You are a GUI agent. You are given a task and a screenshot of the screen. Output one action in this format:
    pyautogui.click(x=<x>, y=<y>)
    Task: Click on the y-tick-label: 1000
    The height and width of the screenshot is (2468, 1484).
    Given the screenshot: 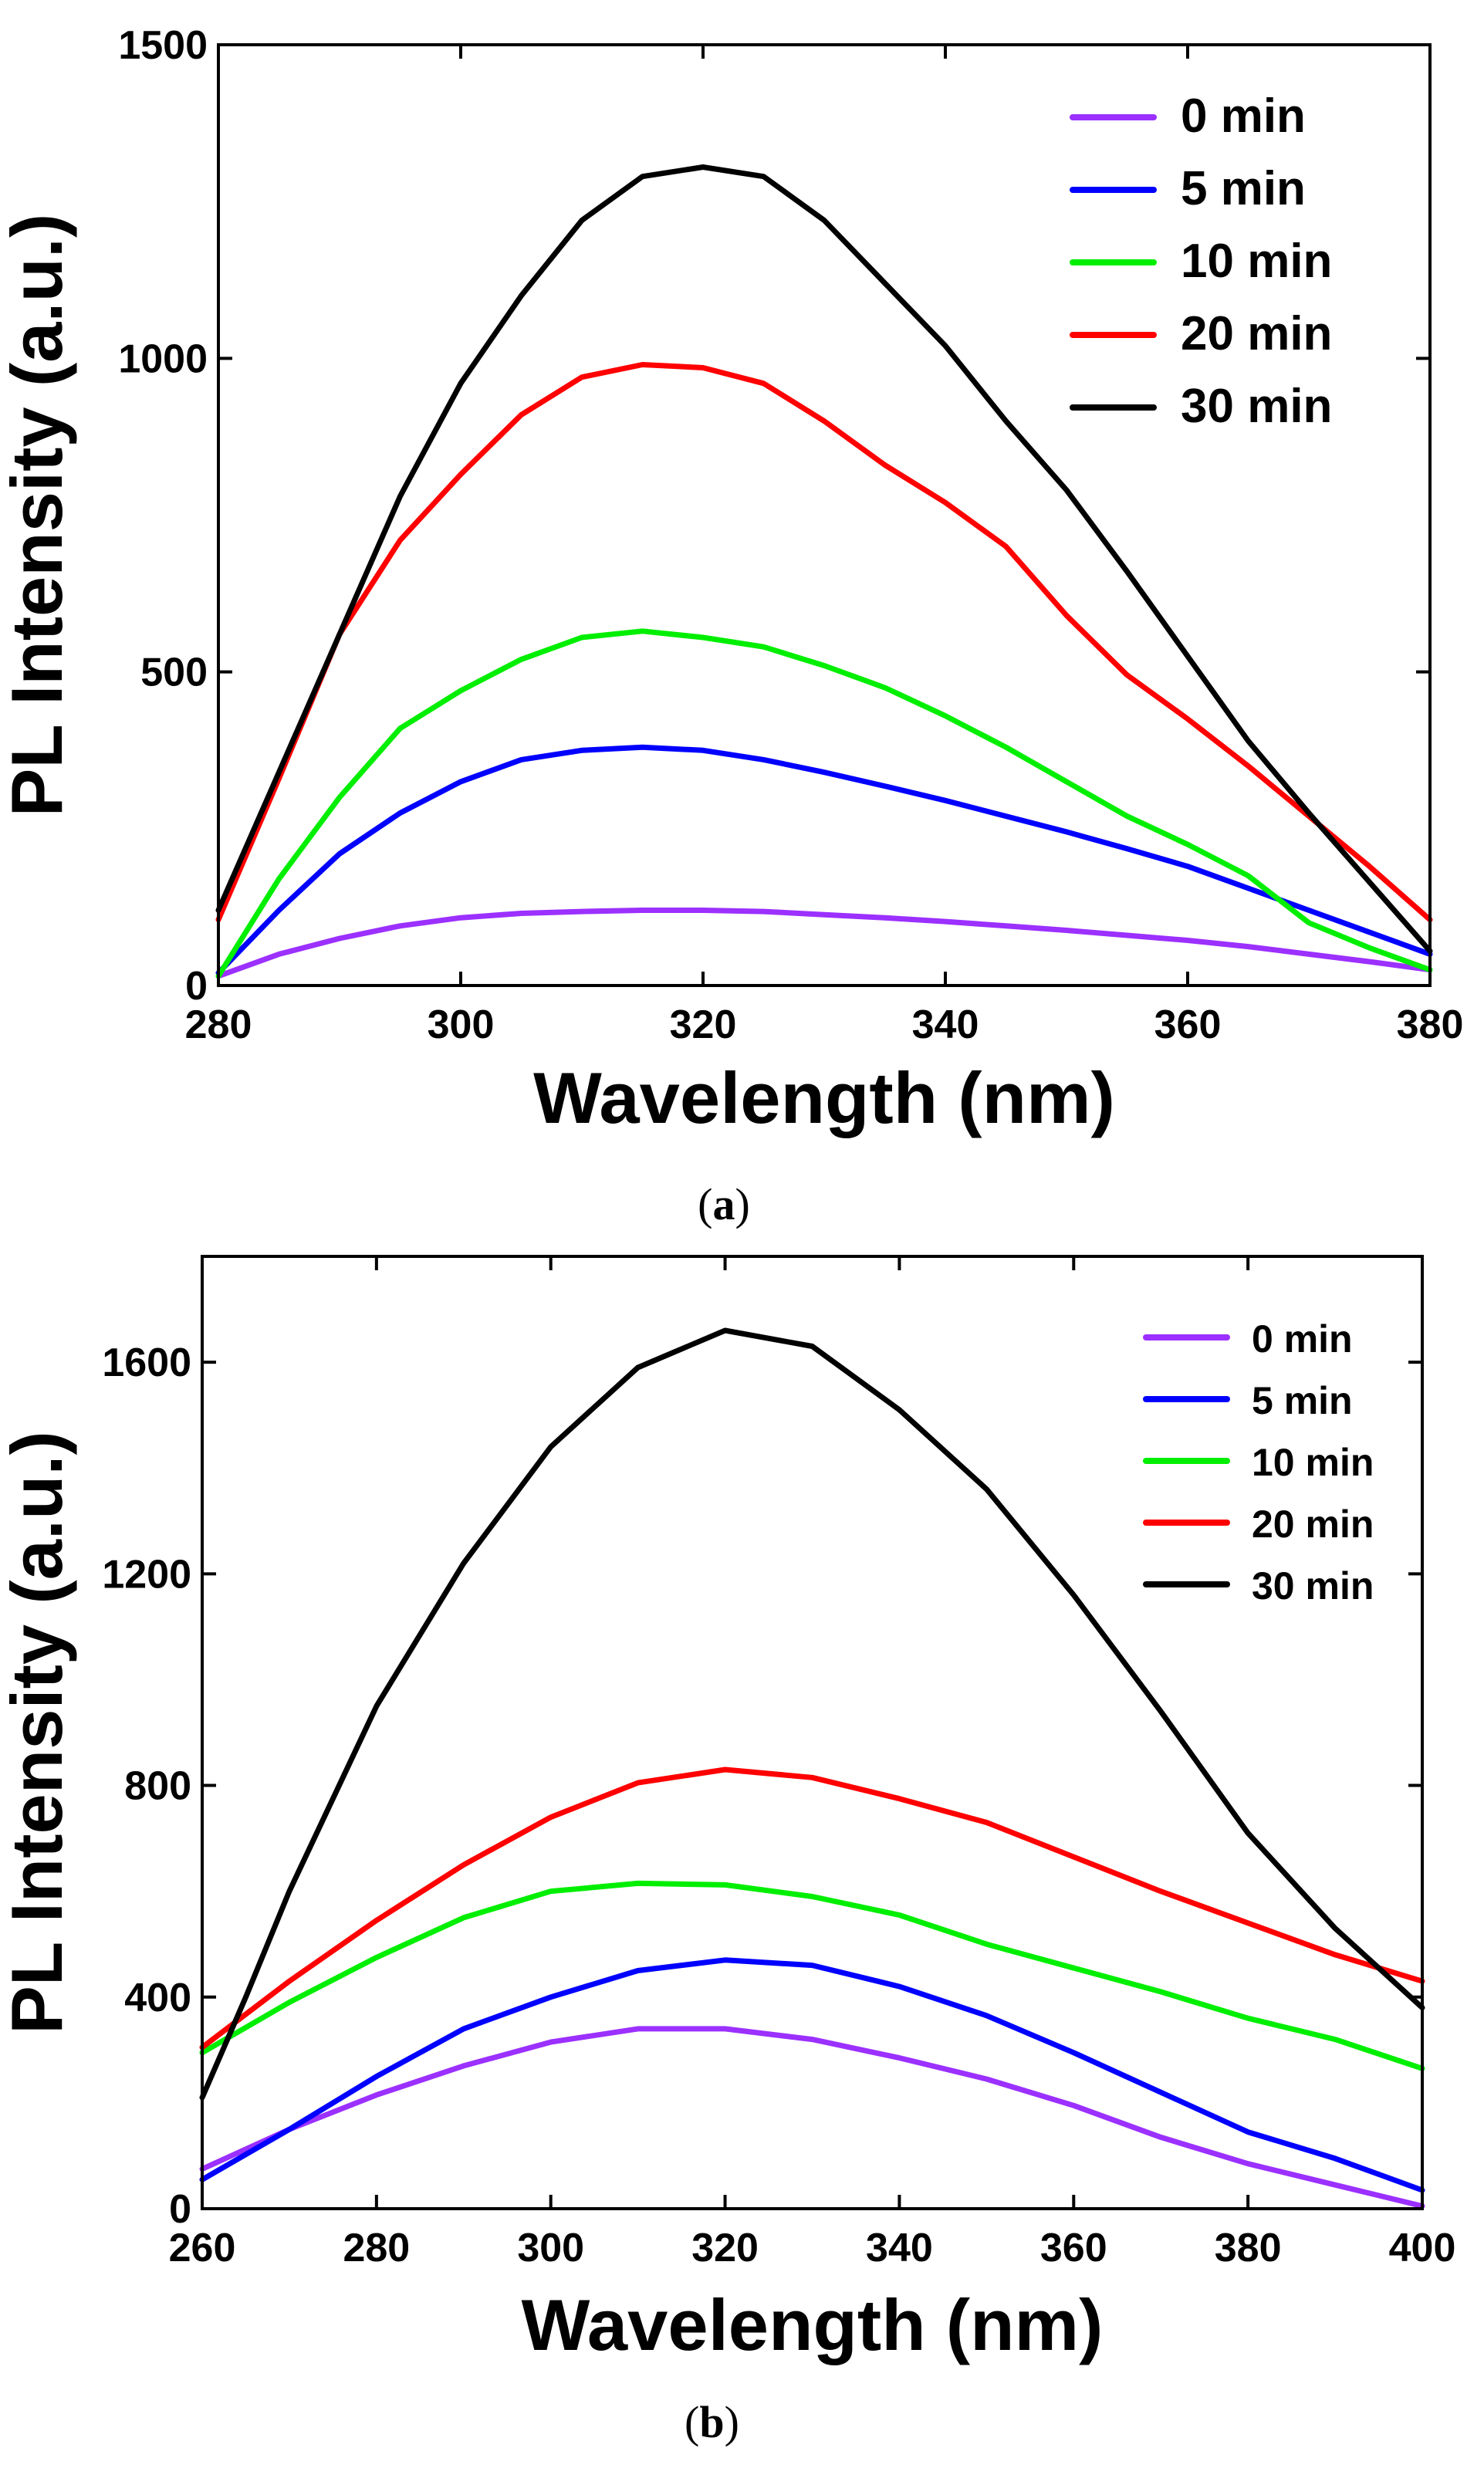 What is the action you would take?
    pyautogui.click(x=163, y=358)
    